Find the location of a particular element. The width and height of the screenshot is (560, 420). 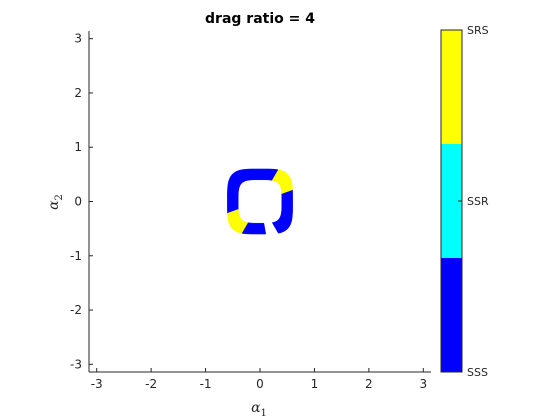

x-tick-label: -1 is located at coordinates (206, 384).